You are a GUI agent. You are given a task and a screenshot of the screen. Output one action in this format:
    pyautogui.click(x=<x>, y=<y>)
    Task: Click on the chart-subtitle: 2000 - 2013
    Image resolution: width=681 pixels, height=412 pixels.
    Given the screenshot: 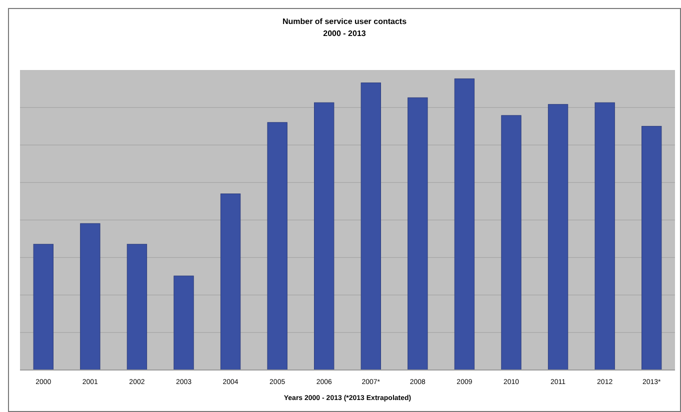 What is the action you would take?
    pyautogui.click(x=344, y=33)
    